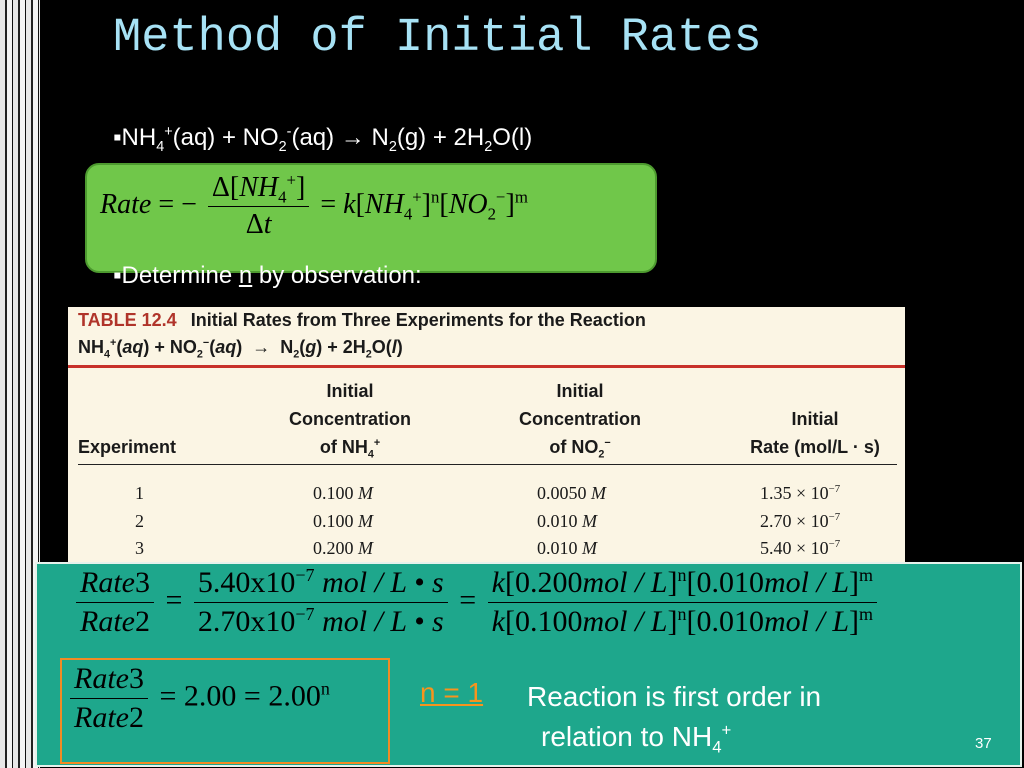 The width and height of the screenshot is (1024, 768). Describe the element at coordinates (440, 137) in the screenshot. I see `text-run: (g) + 2H` at that location.